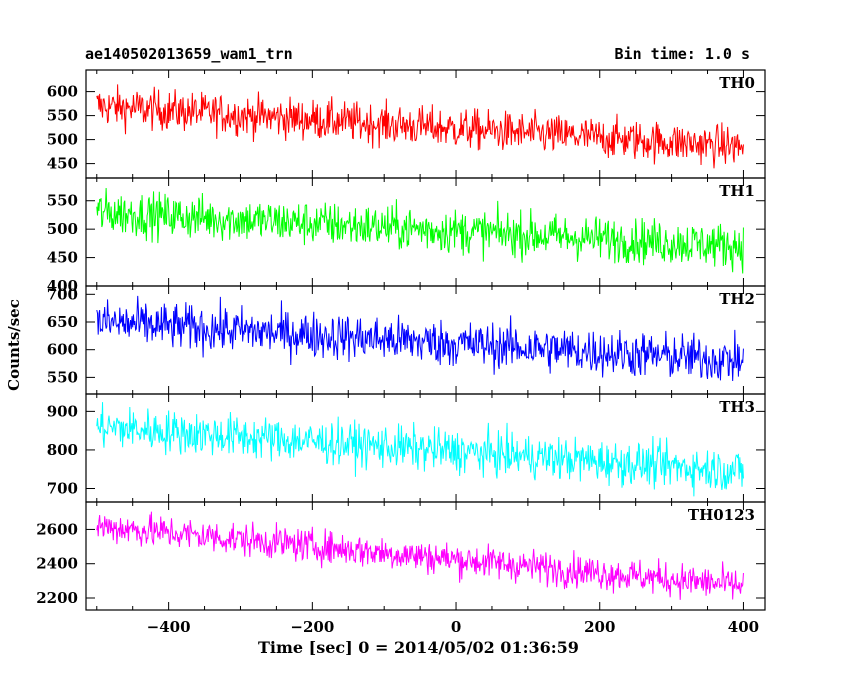  What do you see at coordinates (62, 450) in the screenshot?
I see `y-tick-label: 800` at bounding box center [62, 450].